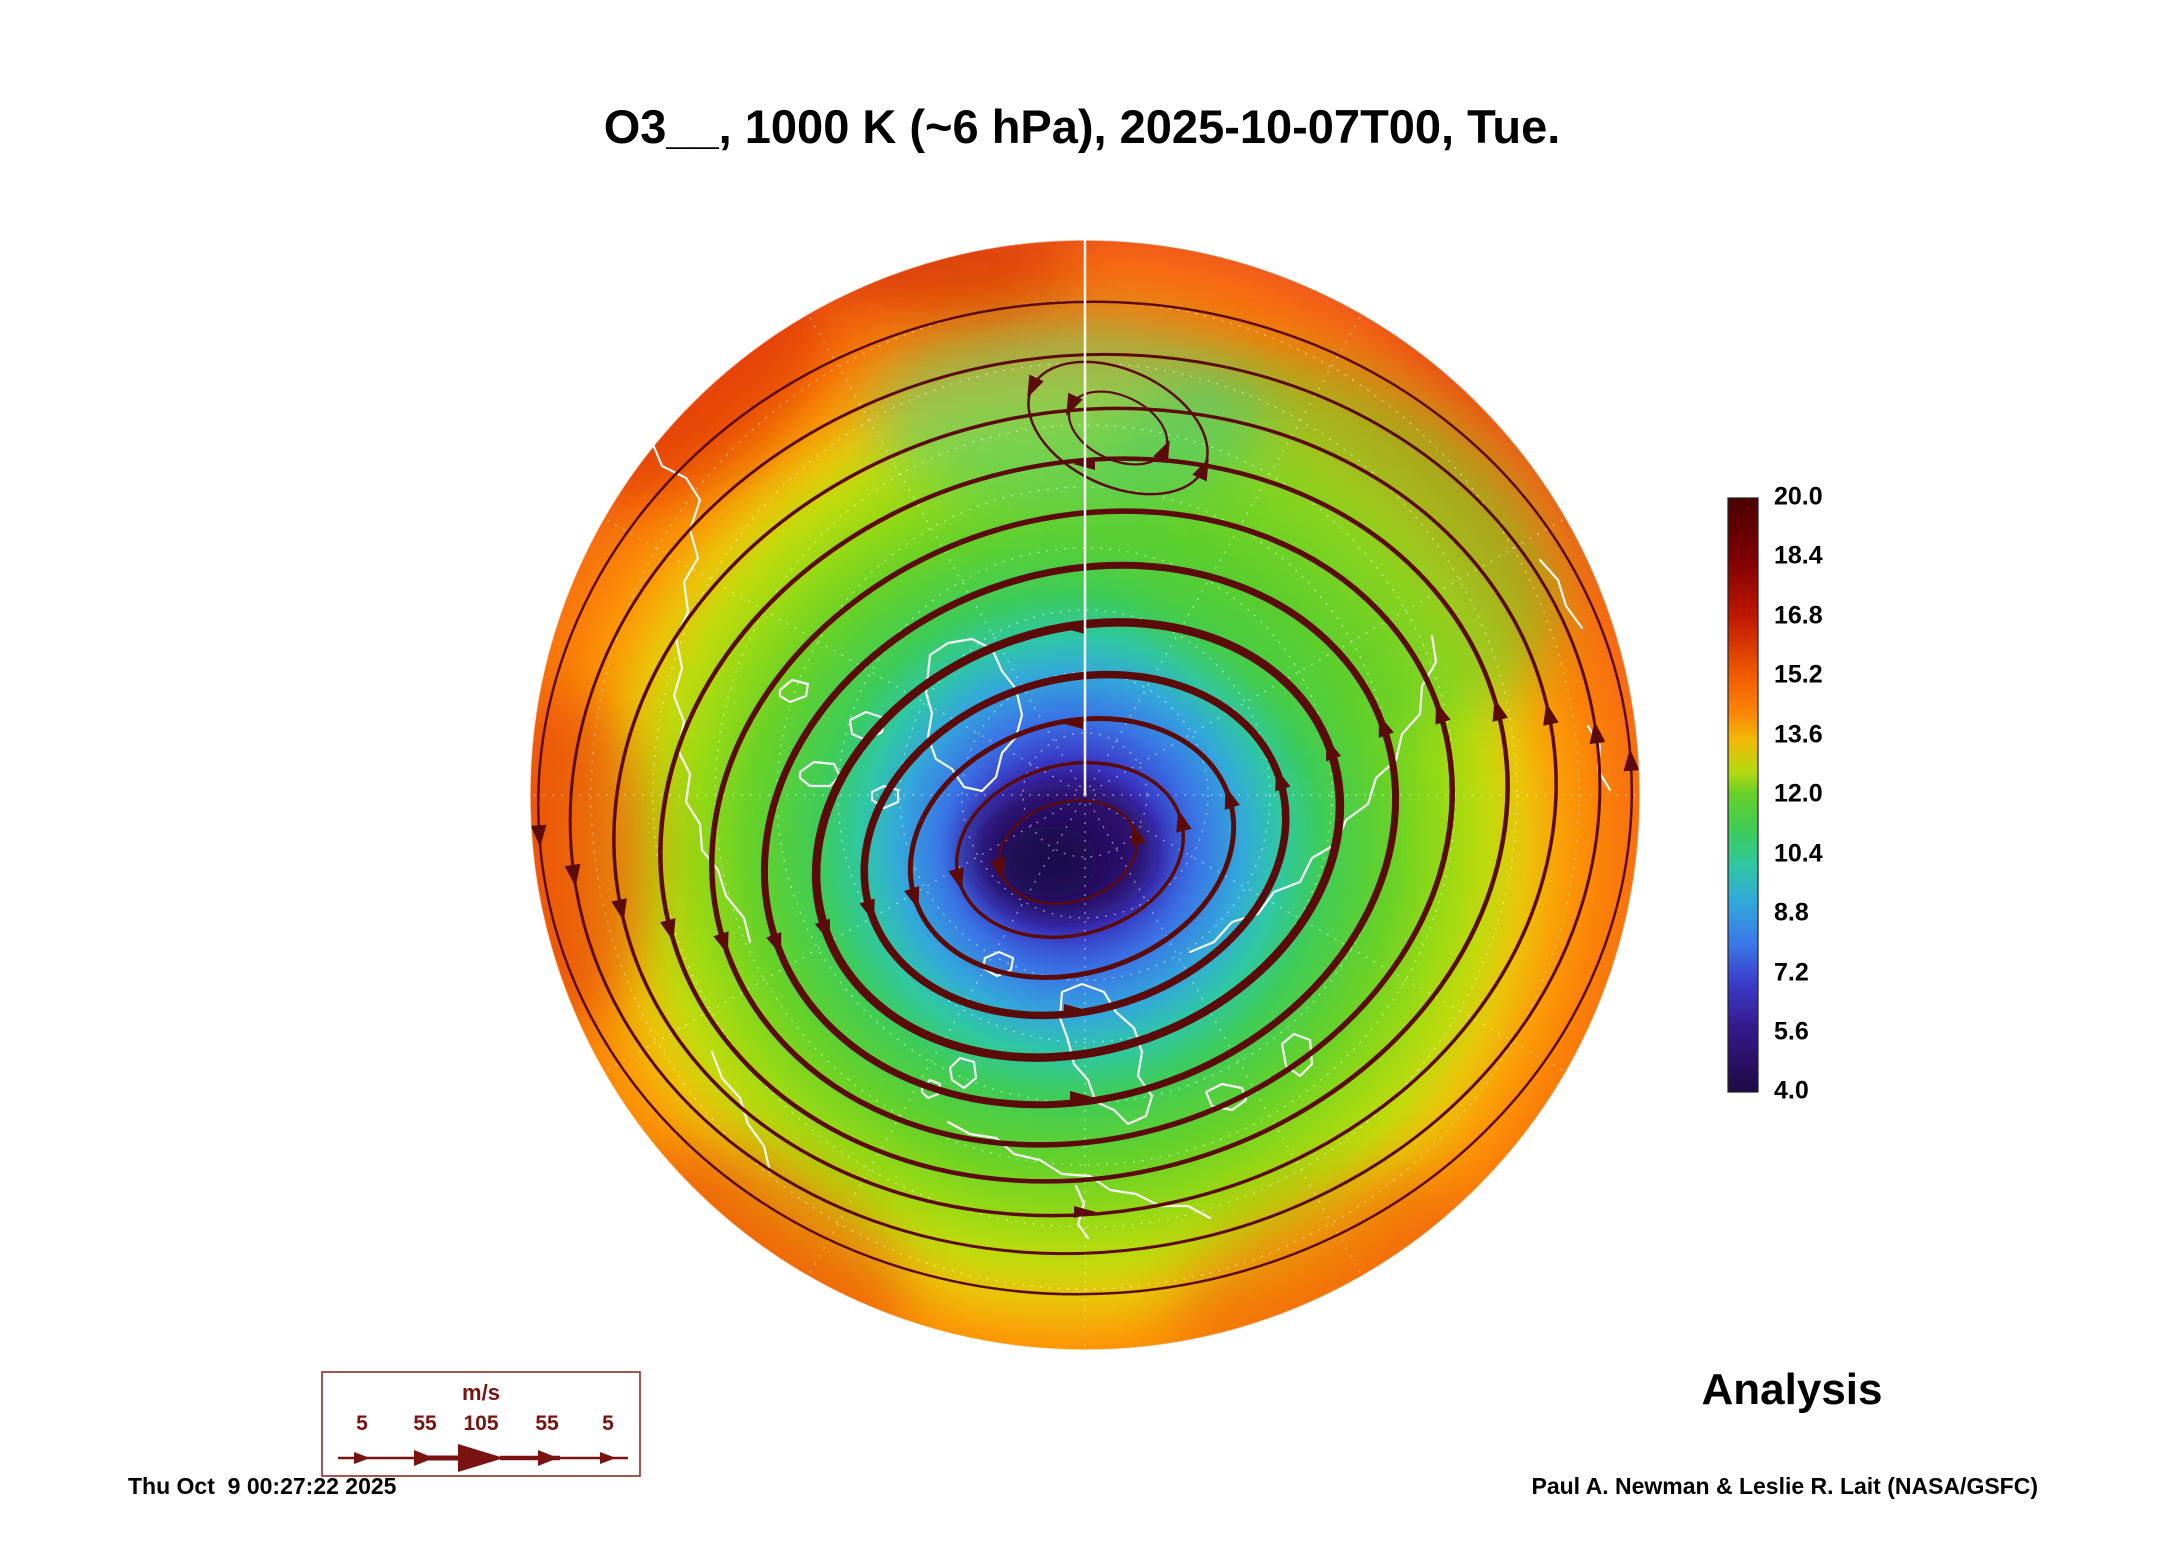 This screenshot has height=1566, width=2165. What do you see at coordinates (1798, 556) in the screenshot?
I see `colorbar-tick: 18.4` at bounding box center [1798, 556].